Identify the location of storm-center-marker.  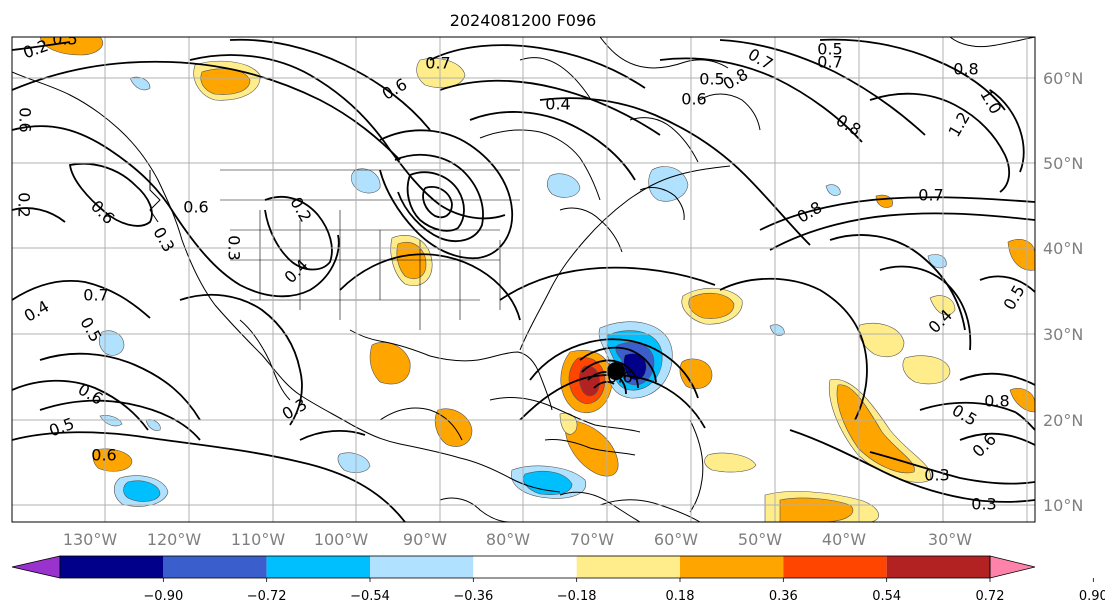
(616, 371).